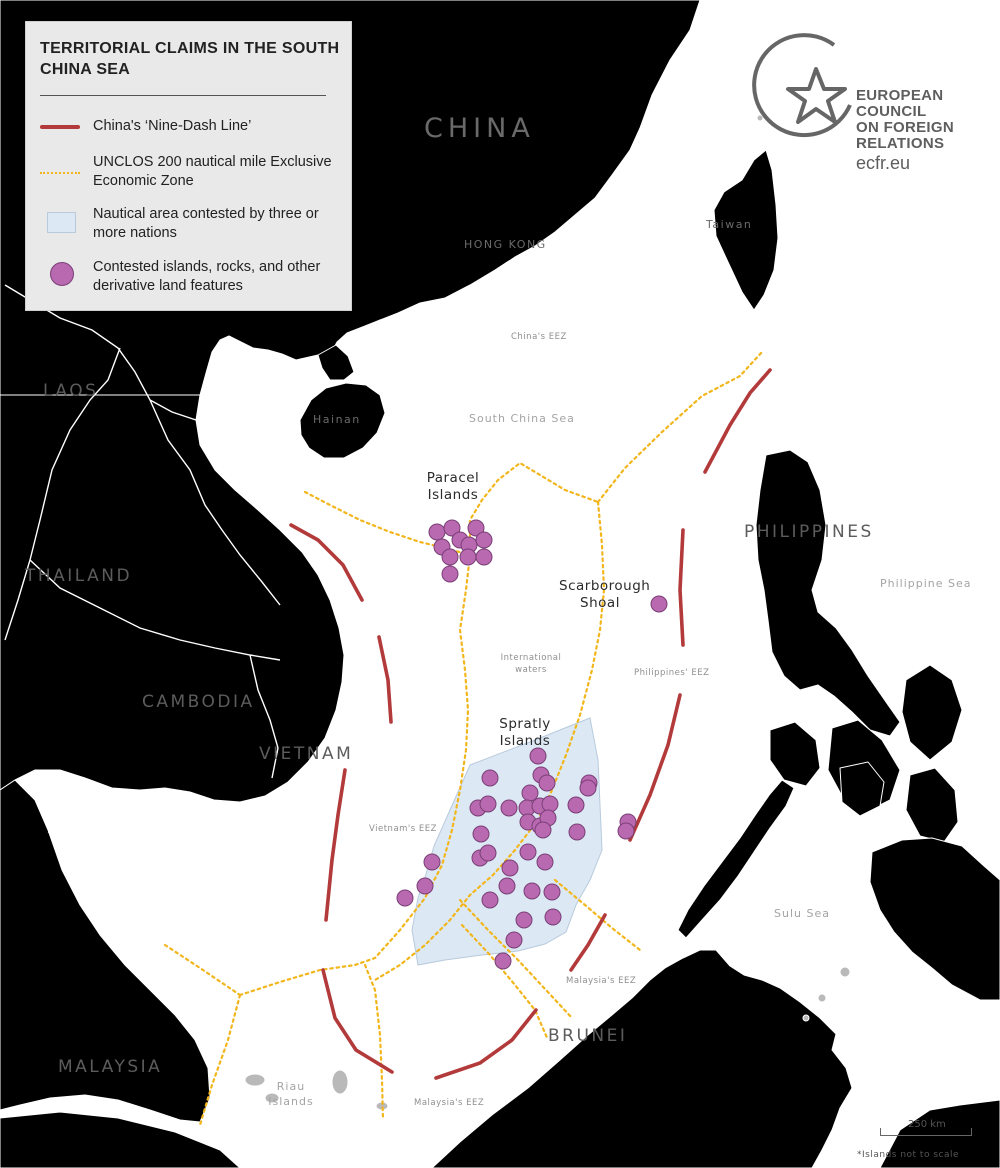 The height and width of the screenshot is (1168, 1000). I want to click on label-hong-kong: HONG KONG, so click(505, 244).